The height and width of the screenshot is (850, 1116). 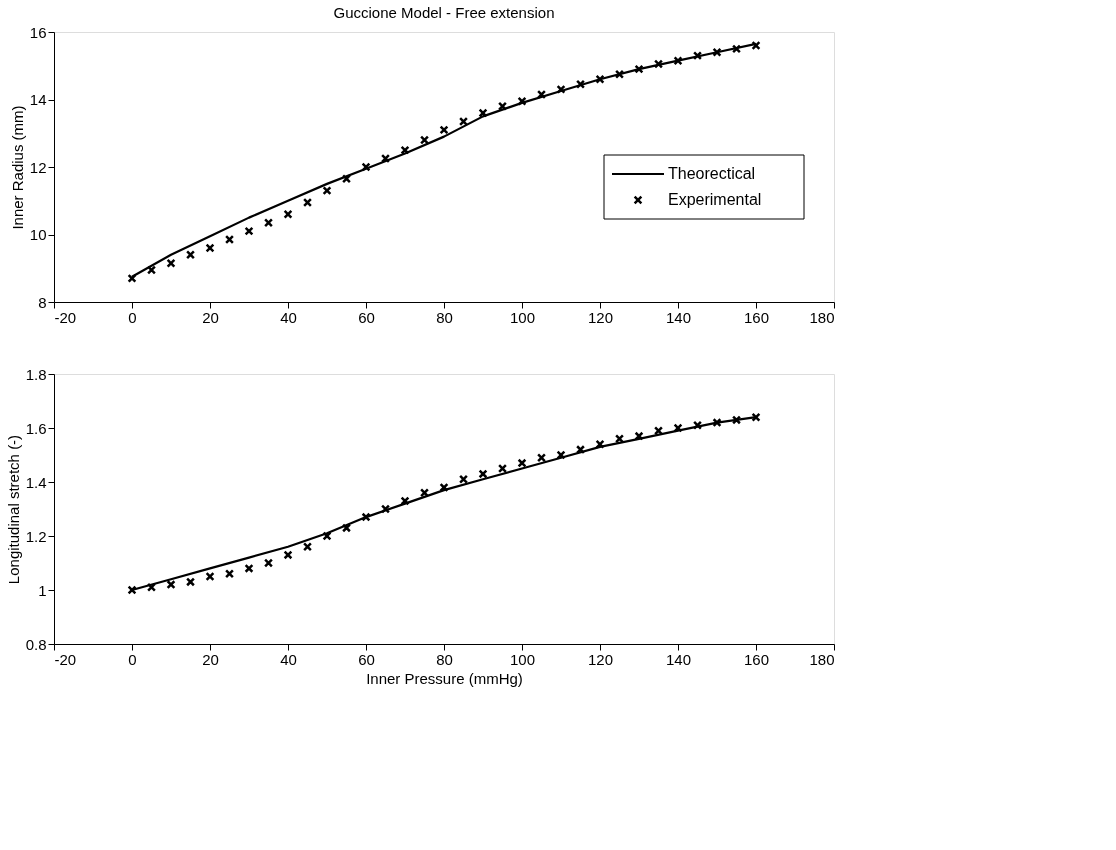 What do you see at coordinates (36, 536) in the screenshot?
I see `y-tick-label: 1.2` at bounding box center [36, 536].